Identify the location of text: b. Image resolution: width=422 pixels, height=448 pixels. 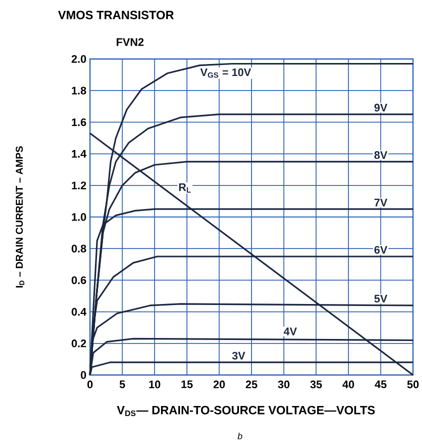
(240, 436).